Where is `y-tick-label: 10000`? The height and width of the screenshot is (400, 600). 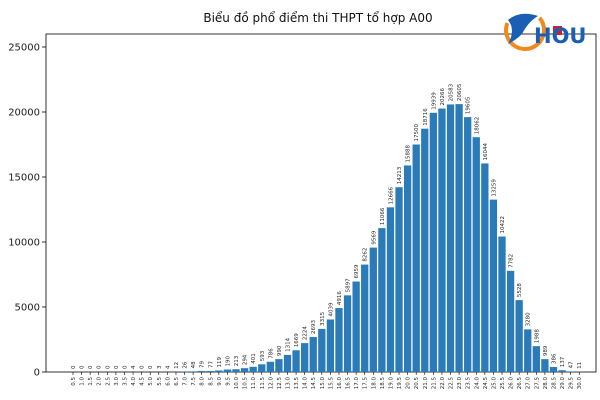
y-tick-label: 10000 is located at coordinates (24, 243).